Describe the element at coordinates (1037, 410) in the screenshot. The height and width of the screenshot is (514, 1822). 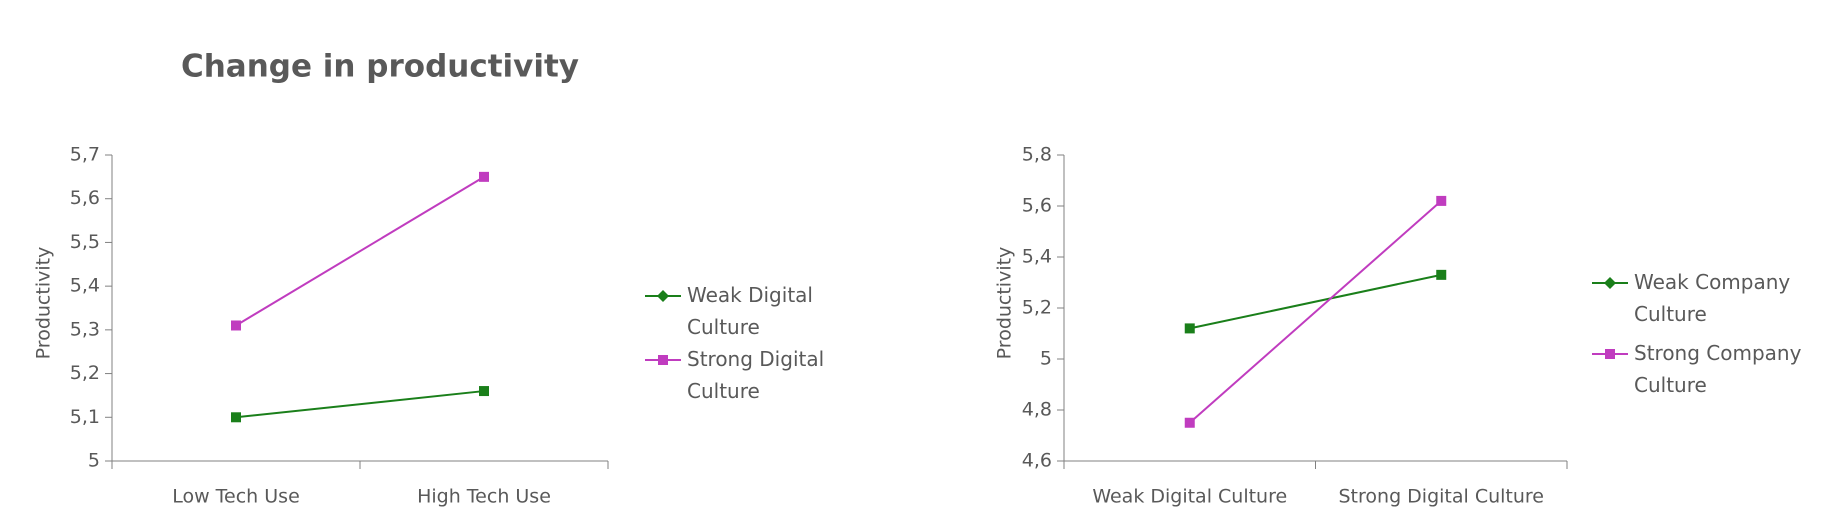
I see `y-tick-label: 4,8` at that location.